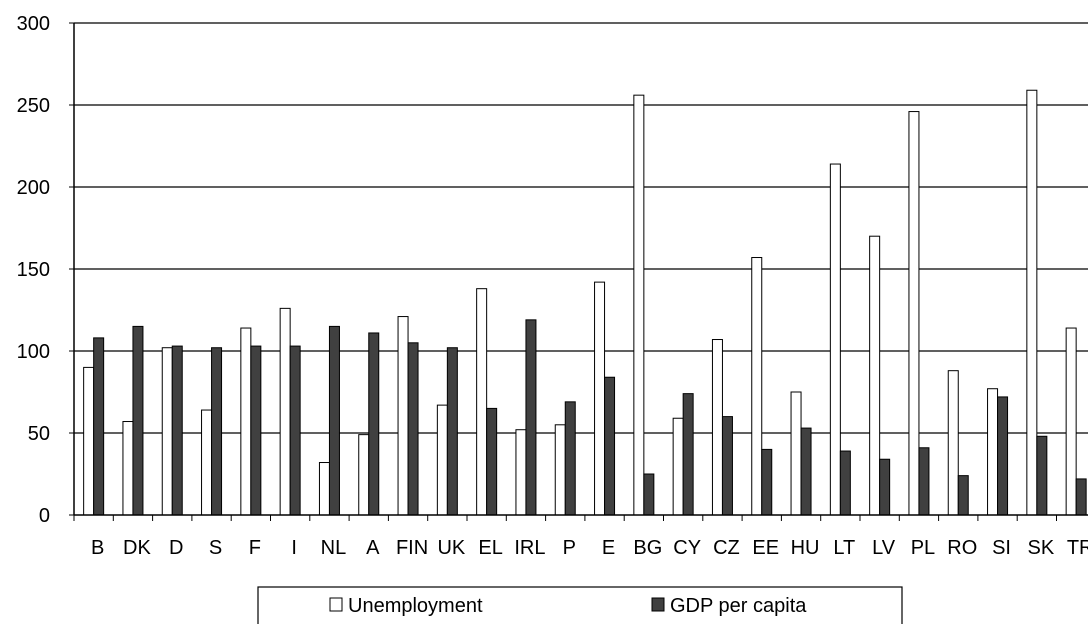 This screenshot has height=624, width=1088. I want to click on bar-unemployment-a, so click(364, 475).